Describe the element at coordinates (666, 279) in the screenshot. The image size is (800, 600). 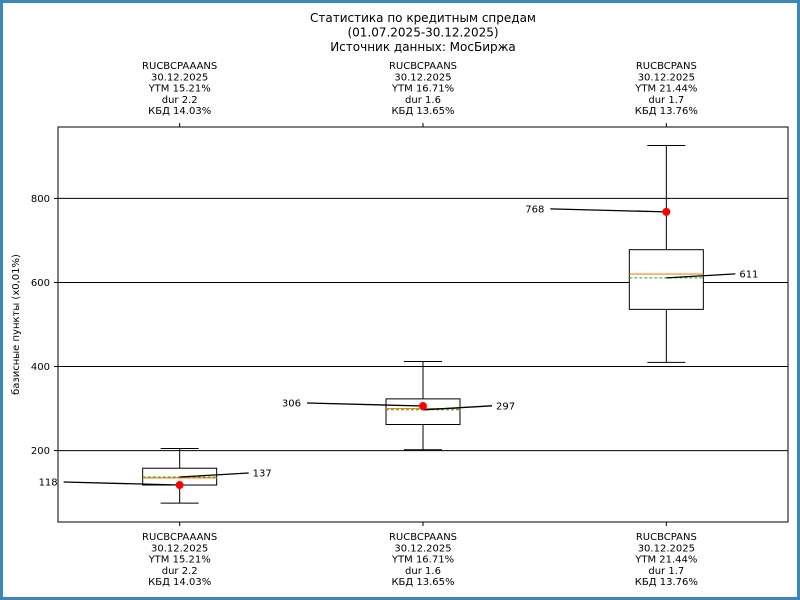
I see `box-iqr` at that location.